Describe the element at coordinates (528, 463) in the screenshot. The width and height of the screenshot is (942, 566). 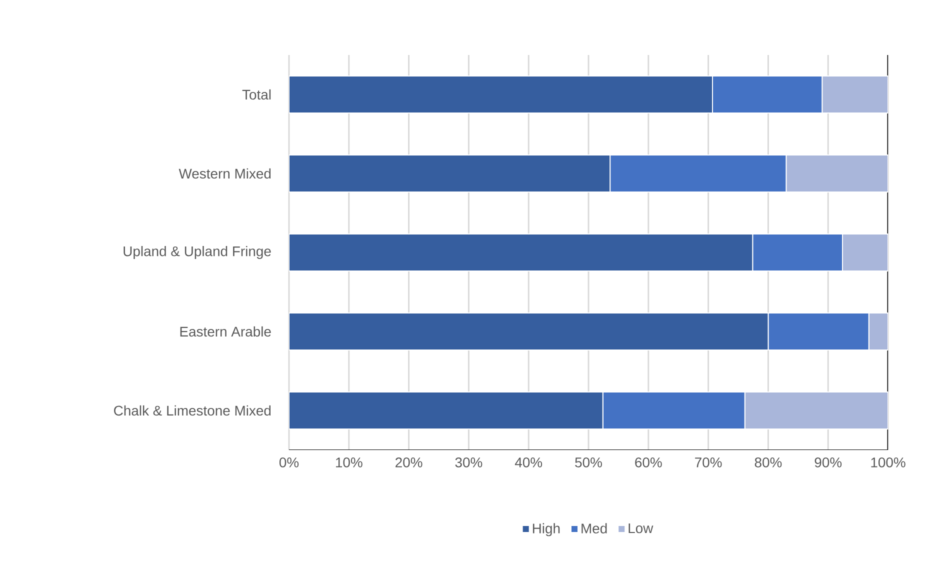
I see `x-tick-label: 40%` at that location.